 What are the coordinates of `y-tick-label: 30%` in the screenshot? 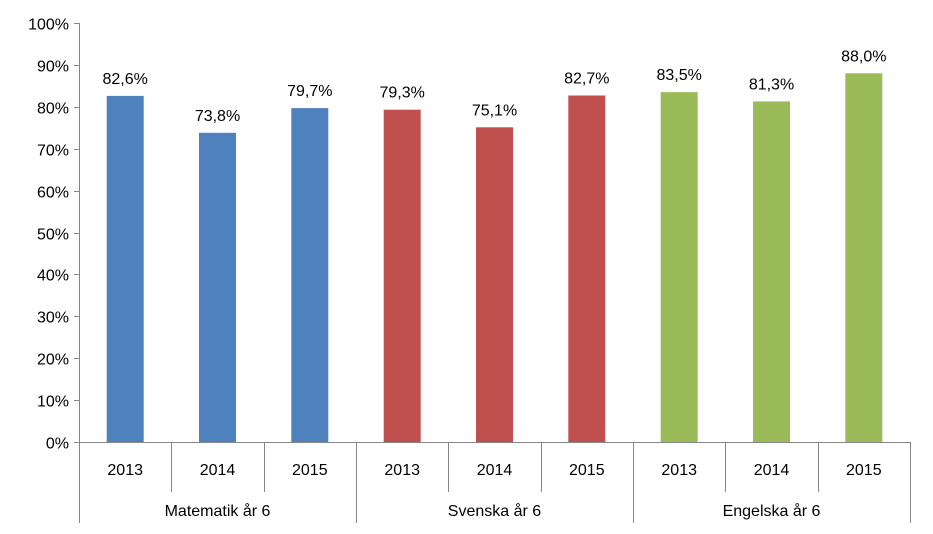 It's located at (53, 318).